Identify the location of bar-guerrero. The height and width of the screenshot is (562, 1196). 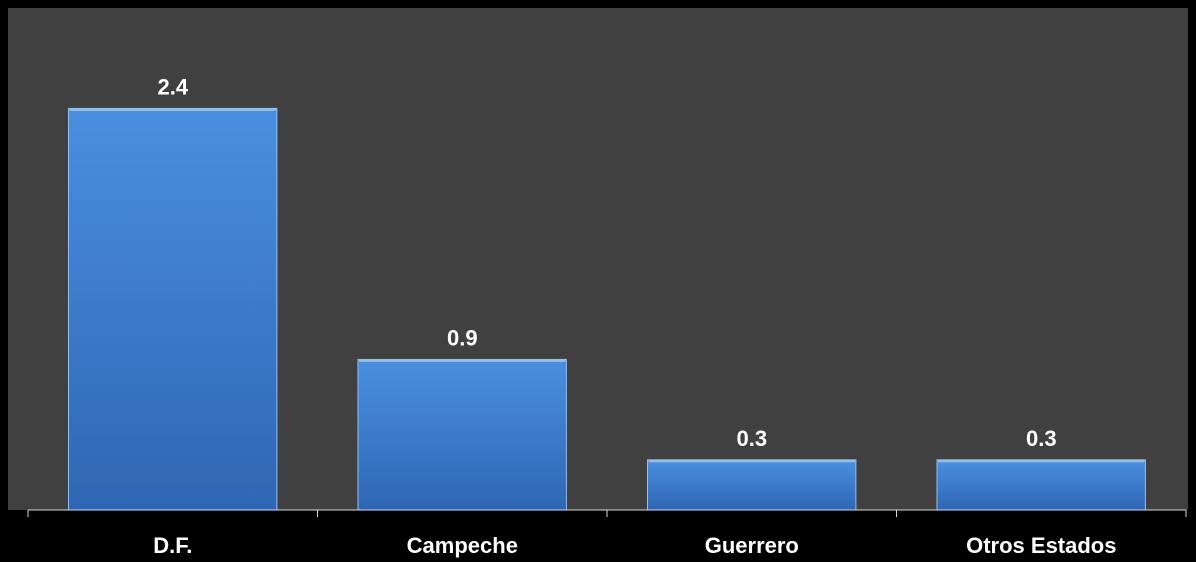
(752, 485).